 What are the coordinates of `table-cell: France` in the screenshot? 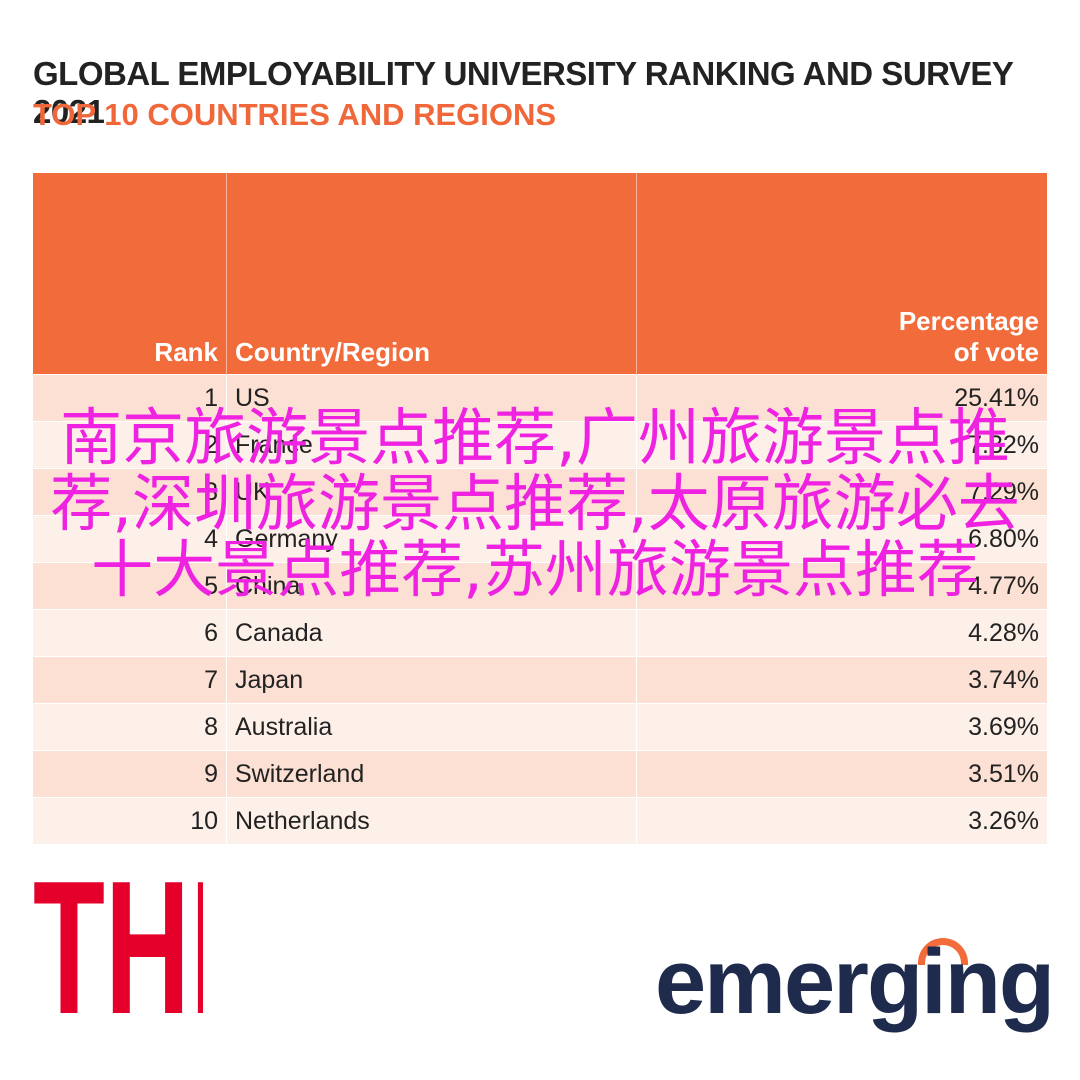 It's located at (431, 445).